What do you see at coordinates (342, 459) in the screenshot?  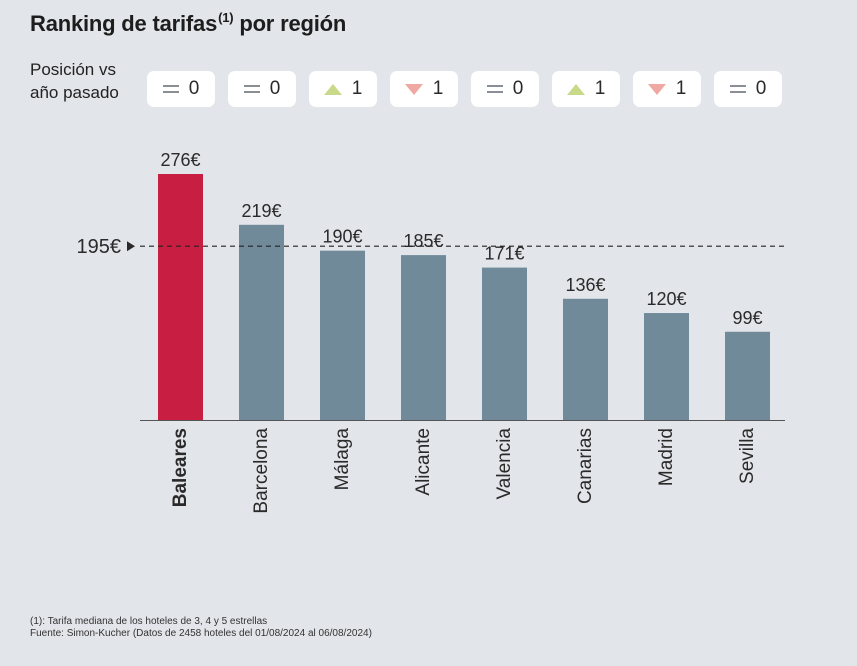 I see `category-label: Málaga` at bounding box center [342, 459].